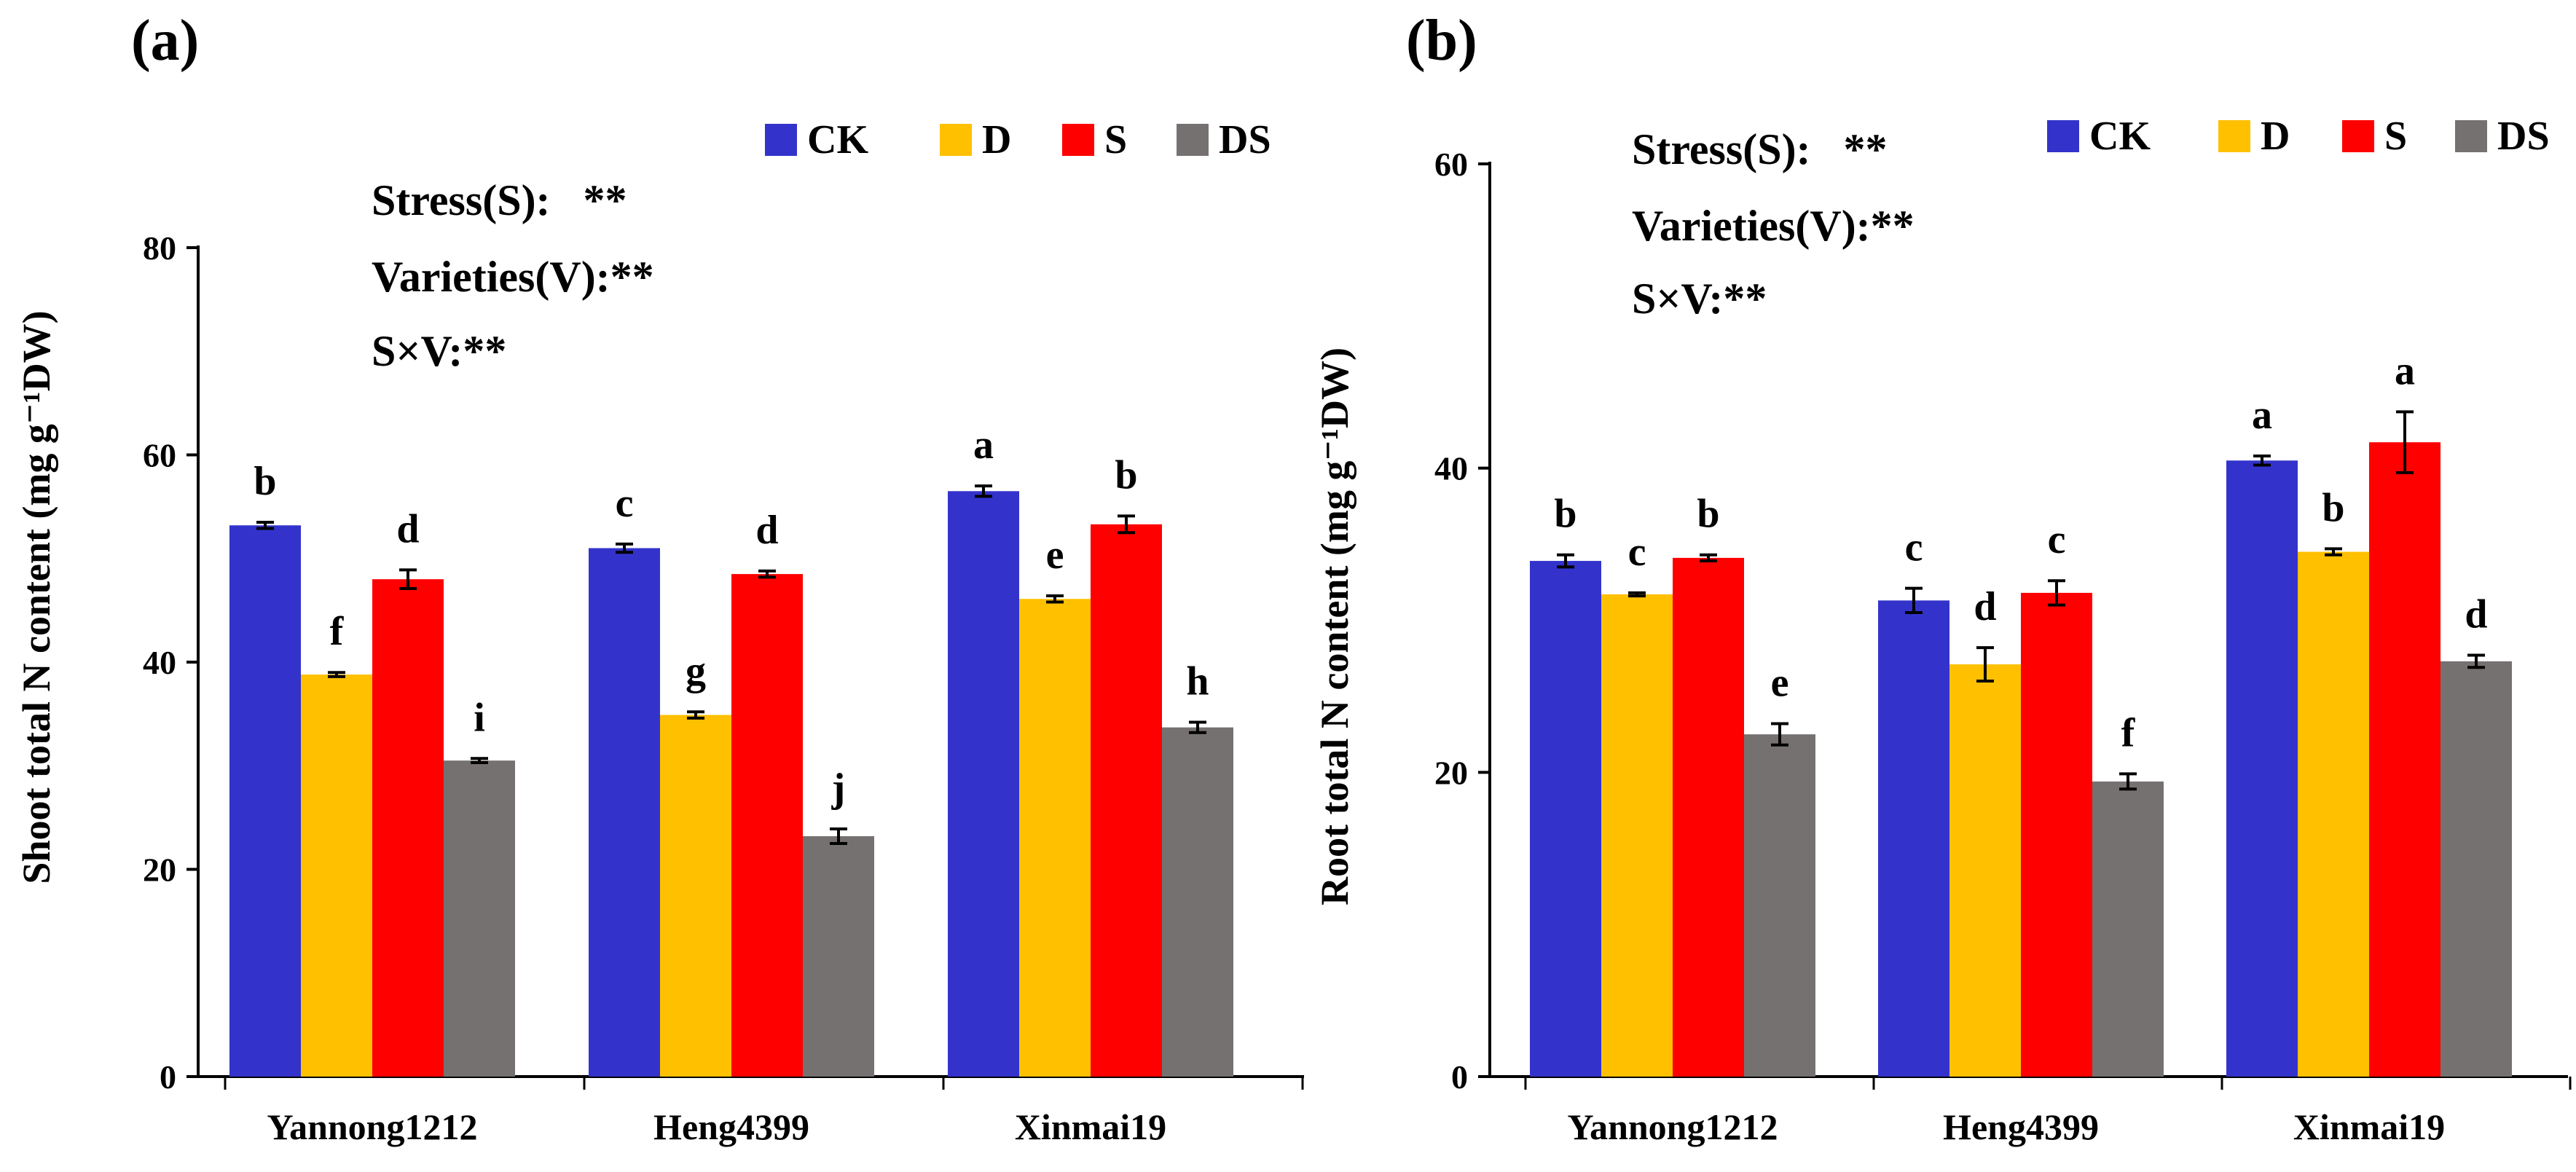  I want to click on y-axis-label-a: Shoot total N content (mg g⁻¹DW), so click(36, 597).